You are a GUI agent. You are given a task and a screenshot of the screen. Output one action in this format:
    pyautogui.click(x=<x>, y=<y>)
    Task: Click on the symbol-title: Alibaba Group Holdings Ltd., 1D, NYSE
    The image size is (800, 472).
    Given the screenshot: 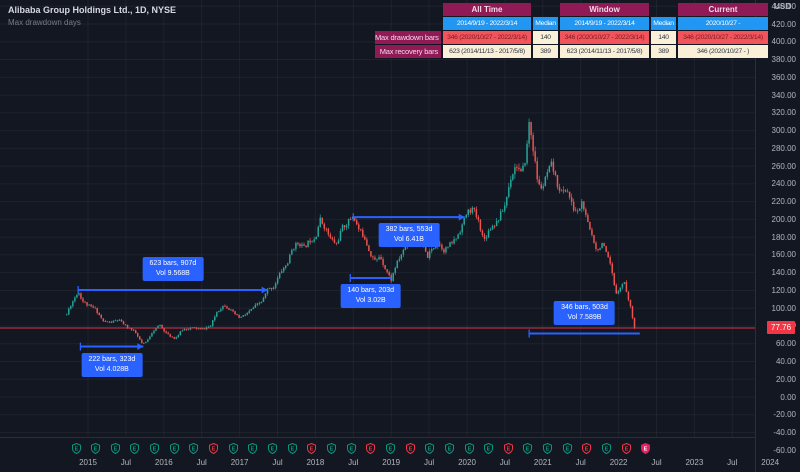 What is the action you would take?
    pyautogui.click(x=92, y=10)
    